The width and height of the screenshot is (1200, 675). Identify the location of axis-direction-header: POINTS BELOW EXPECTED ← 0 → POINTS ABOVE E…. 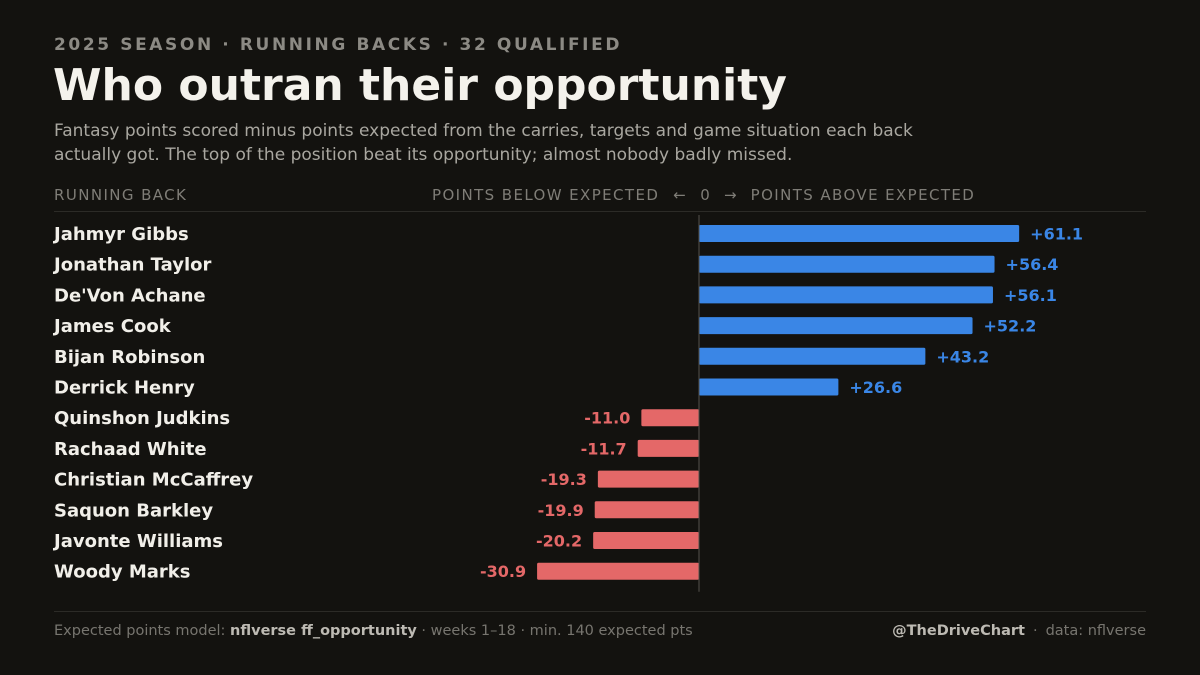
(703, 195).